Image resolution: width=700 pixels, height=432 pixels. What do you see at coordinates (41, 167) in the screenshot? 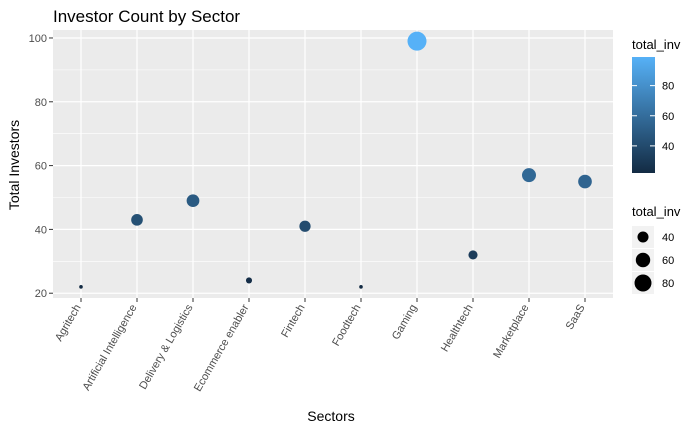
I see `y-tick-label: 60` at bounding box center [41, 167].